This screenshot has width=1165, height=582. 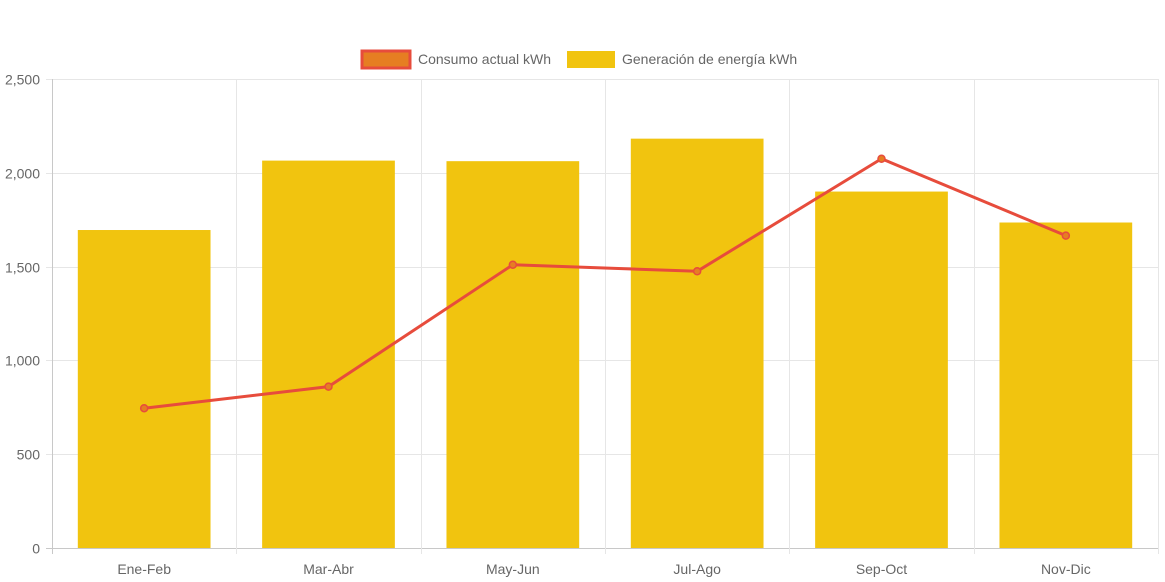 What do you see at coordinates (144, 569) in the screenshot?
I see `x-tick-label: Ene-Feb` at bounding box center [144, 569].